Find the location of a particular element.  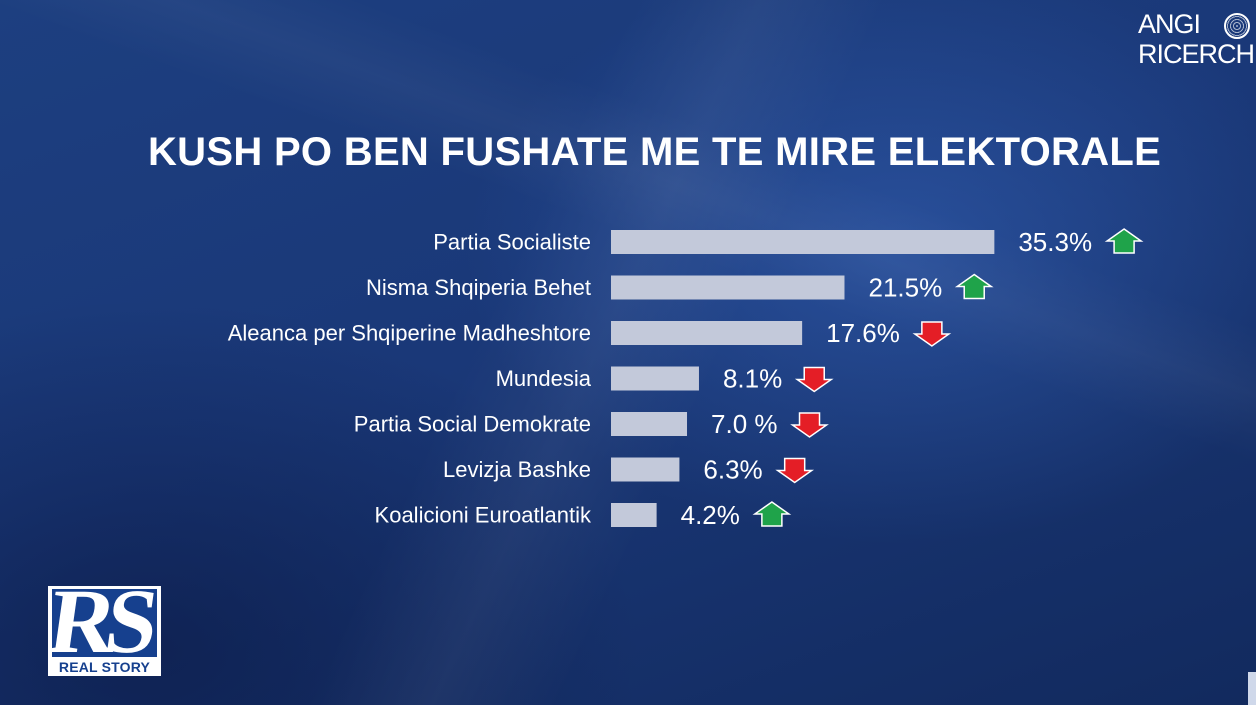

value-label: 35.3% is located at coordinates (1055, 242).